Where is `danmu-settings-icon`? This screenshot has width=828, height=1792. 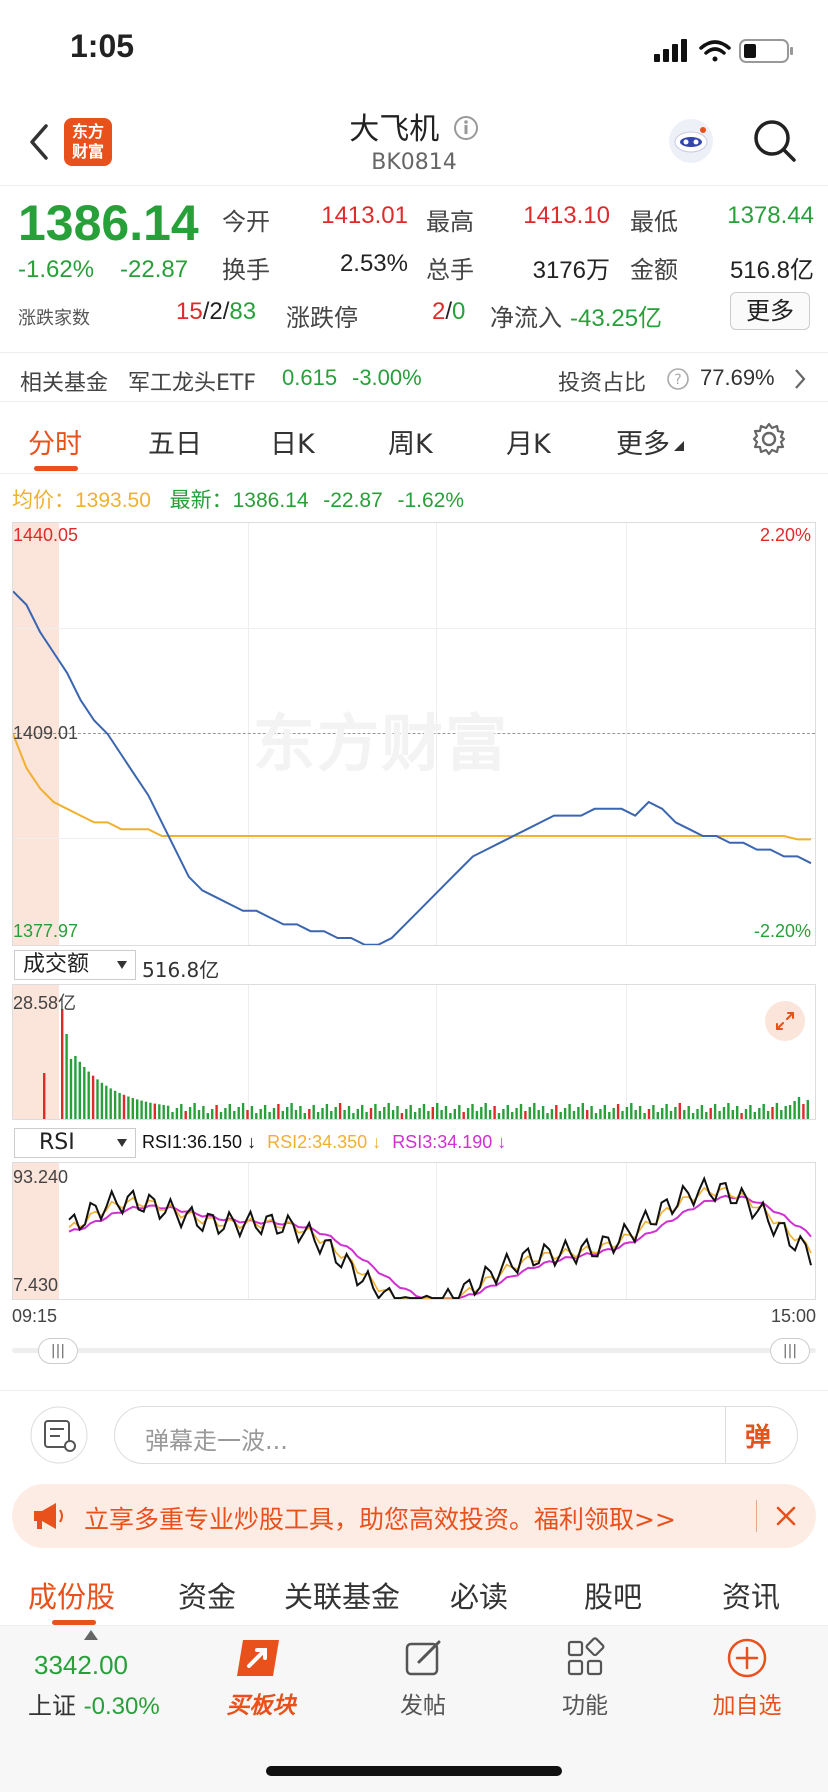
danmu-settings-icon is located at coordinates (59, 1435).